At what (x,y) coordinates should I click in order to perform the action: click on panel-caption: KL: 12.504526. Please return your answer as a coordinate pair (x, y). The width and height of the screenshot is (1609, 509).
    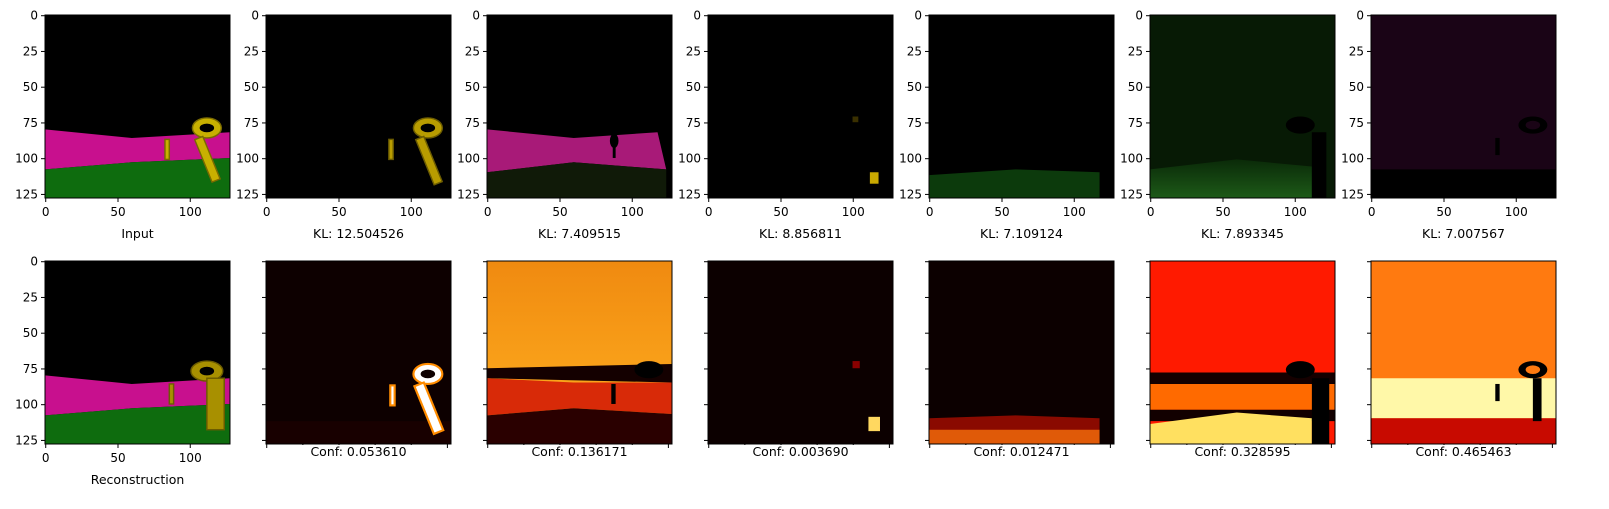
    Looking at the image, I should click on (358, 233).